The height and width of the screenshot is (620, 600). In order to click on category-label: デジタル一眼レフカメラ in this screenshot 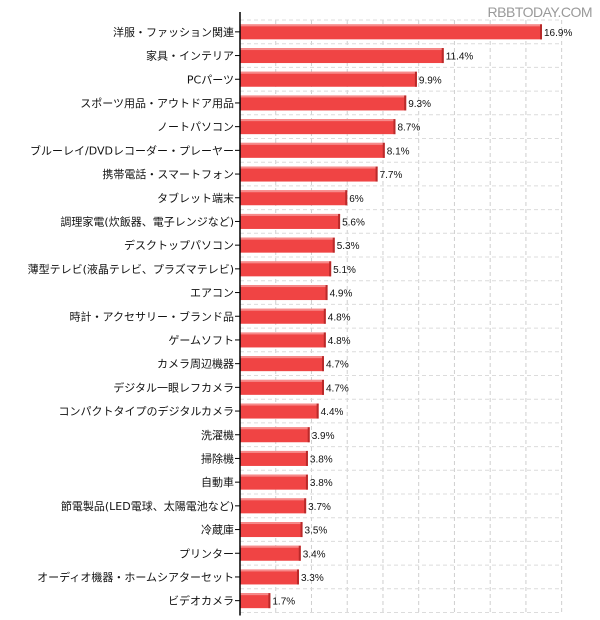, I will do `click(173, 387)`.